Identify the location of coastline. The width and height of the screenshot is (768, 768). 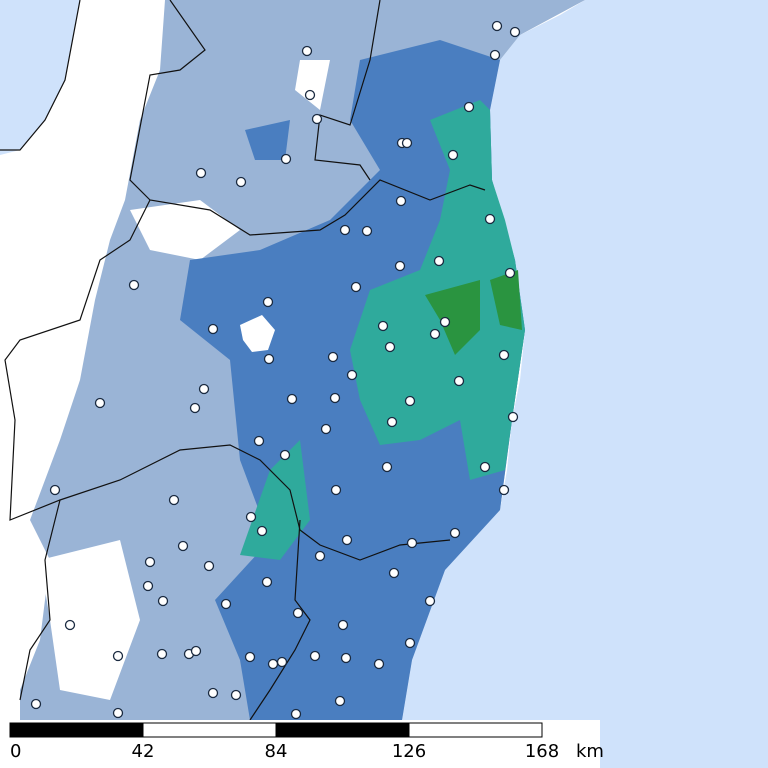
(40, 75).